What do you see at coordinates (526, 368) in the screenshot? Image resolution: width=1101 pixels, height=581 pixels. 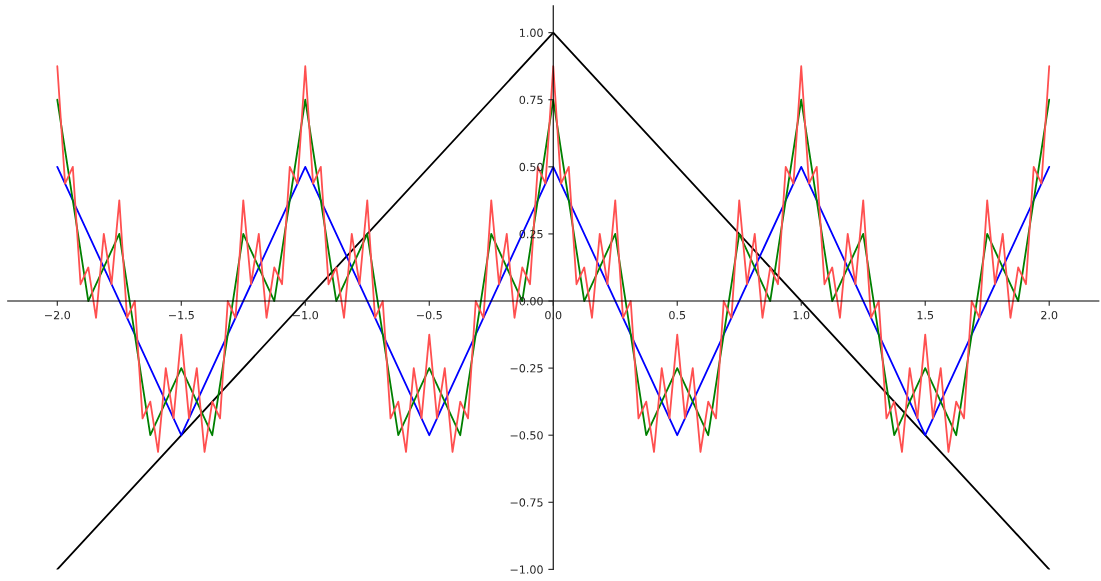 I see `y-tick-label: −0.25` at bounding box center [526, 368].